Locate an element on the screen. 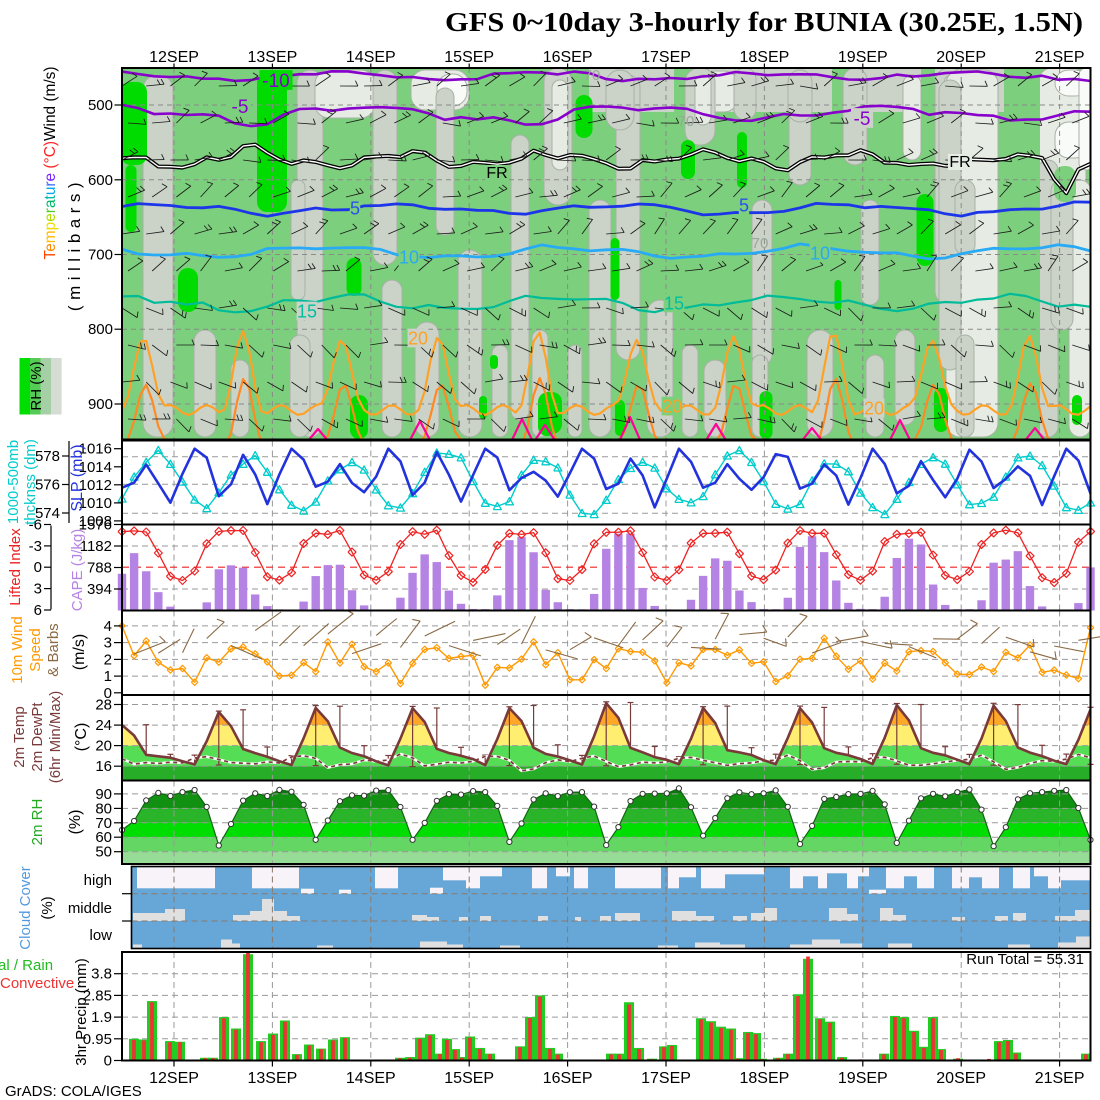 The width and height of the screenshot is (1100, 1100). svg-text: Temperature (°C)Wind (m/s) is located at coordinates (50, 163).